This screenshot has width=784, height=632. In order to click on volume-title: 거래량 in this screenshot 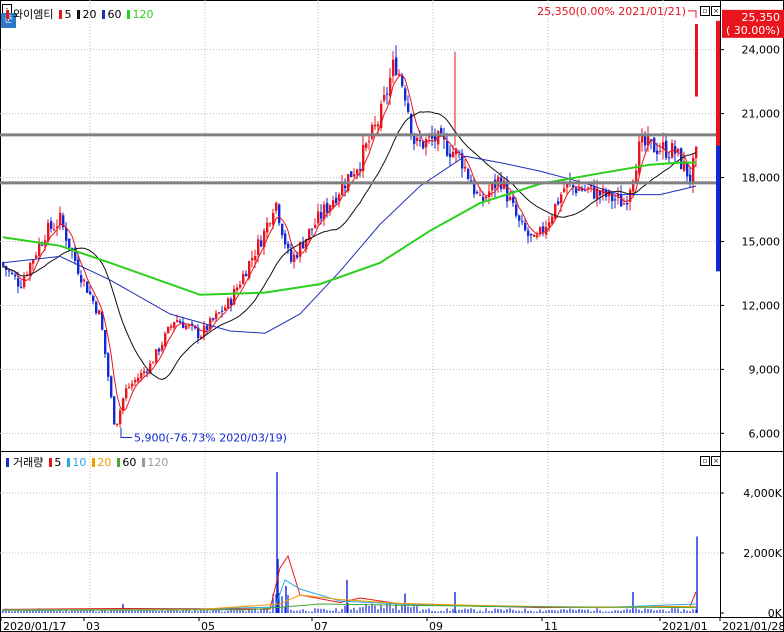, I will do `click(28, 462)`.